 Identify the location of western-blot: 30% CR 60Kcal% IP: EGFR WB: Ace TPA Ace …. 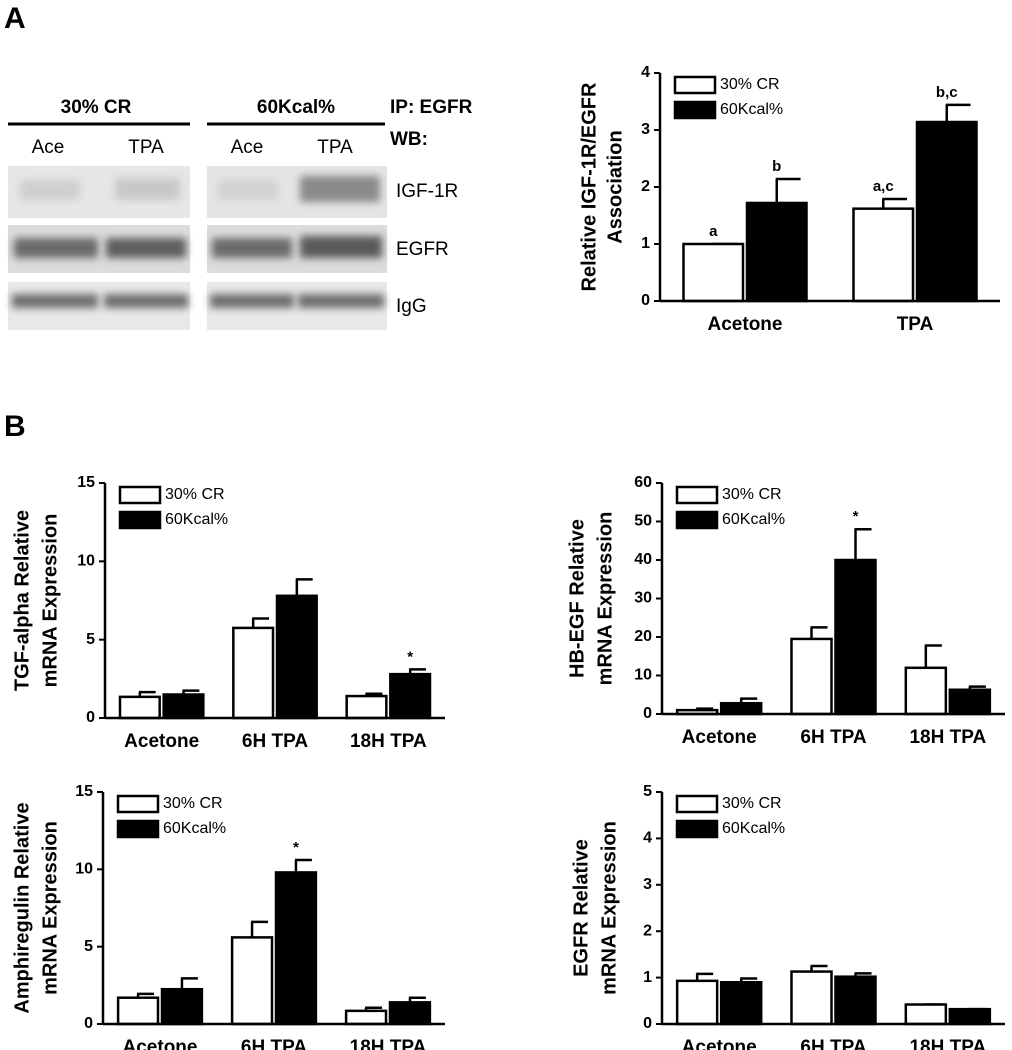
(240, 213).